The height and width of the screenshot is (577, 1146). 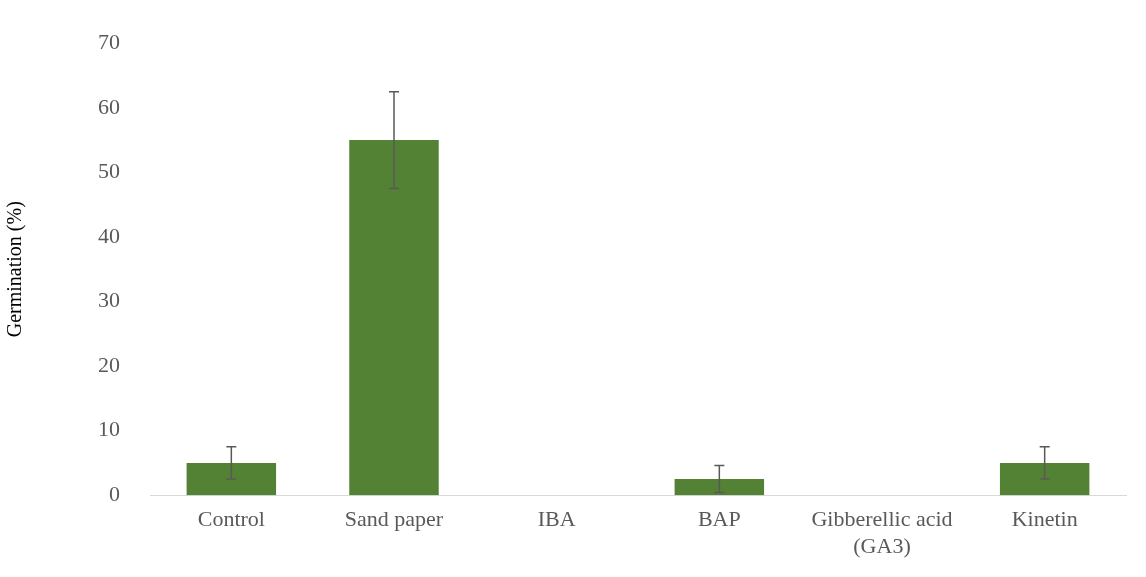 What do you see at coordinates (109, 106) in the screenshot?
I see `y-tick-label: 60` at bounding box center [109, 106].